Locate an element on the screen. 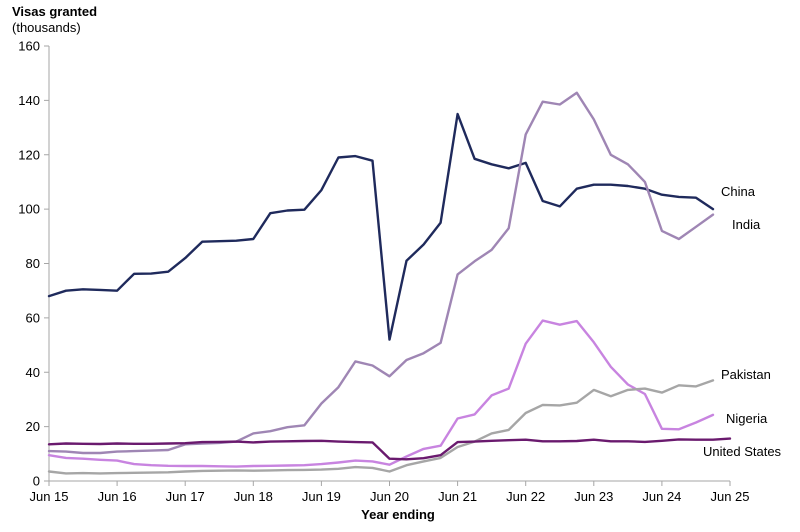 This screenshot has width=800, height=532. series-line-united-states is located at coordinates (389, 449).